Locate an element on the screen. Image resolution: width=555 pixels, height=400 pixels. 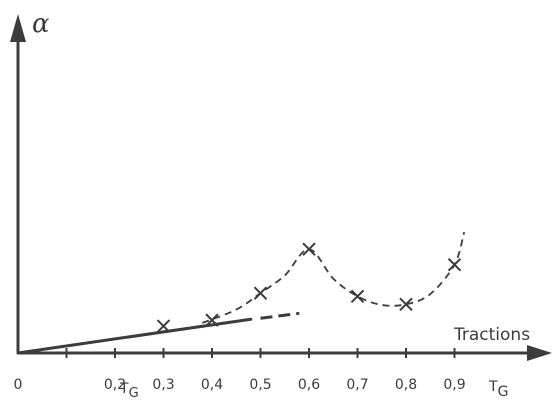
x-tick-label-4: 0,4 is located at coordinates (212, 385).